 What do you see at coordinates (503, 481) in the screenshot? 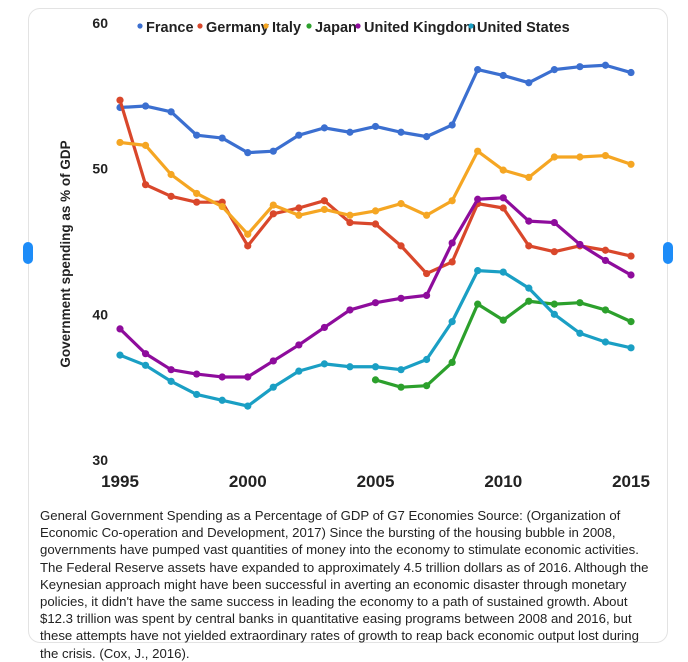
I see `x-tick-label: 2010` at bounding box center [503, 481].